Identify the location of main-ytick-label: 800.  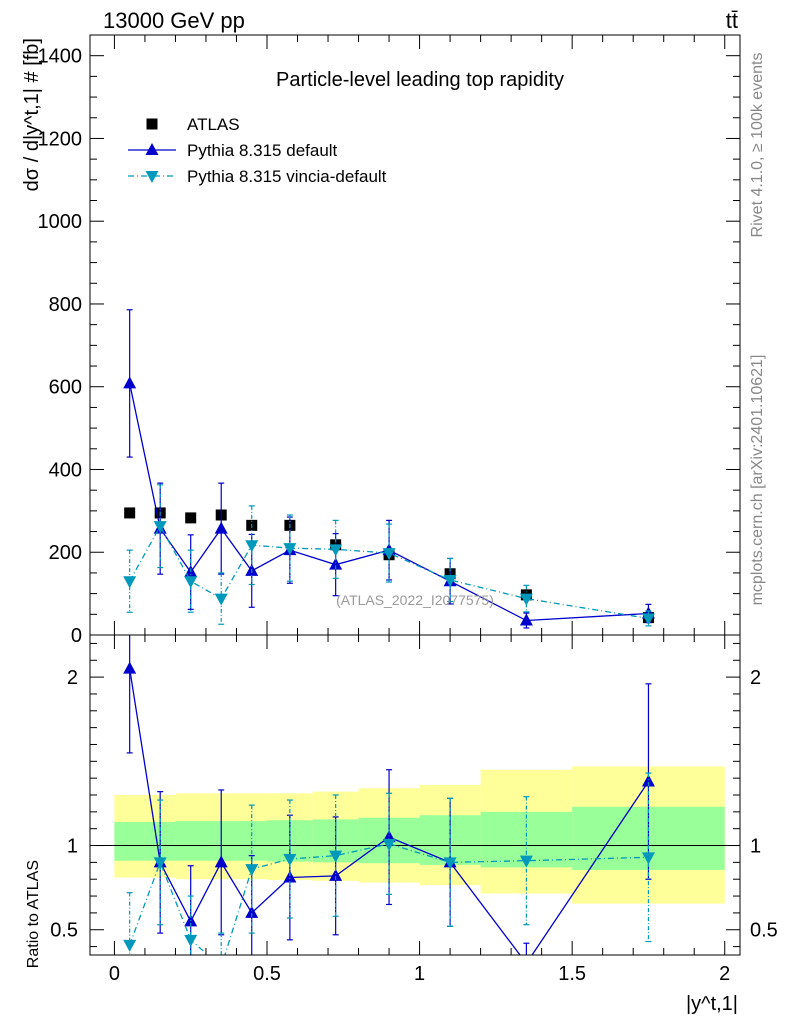
(65, 305).